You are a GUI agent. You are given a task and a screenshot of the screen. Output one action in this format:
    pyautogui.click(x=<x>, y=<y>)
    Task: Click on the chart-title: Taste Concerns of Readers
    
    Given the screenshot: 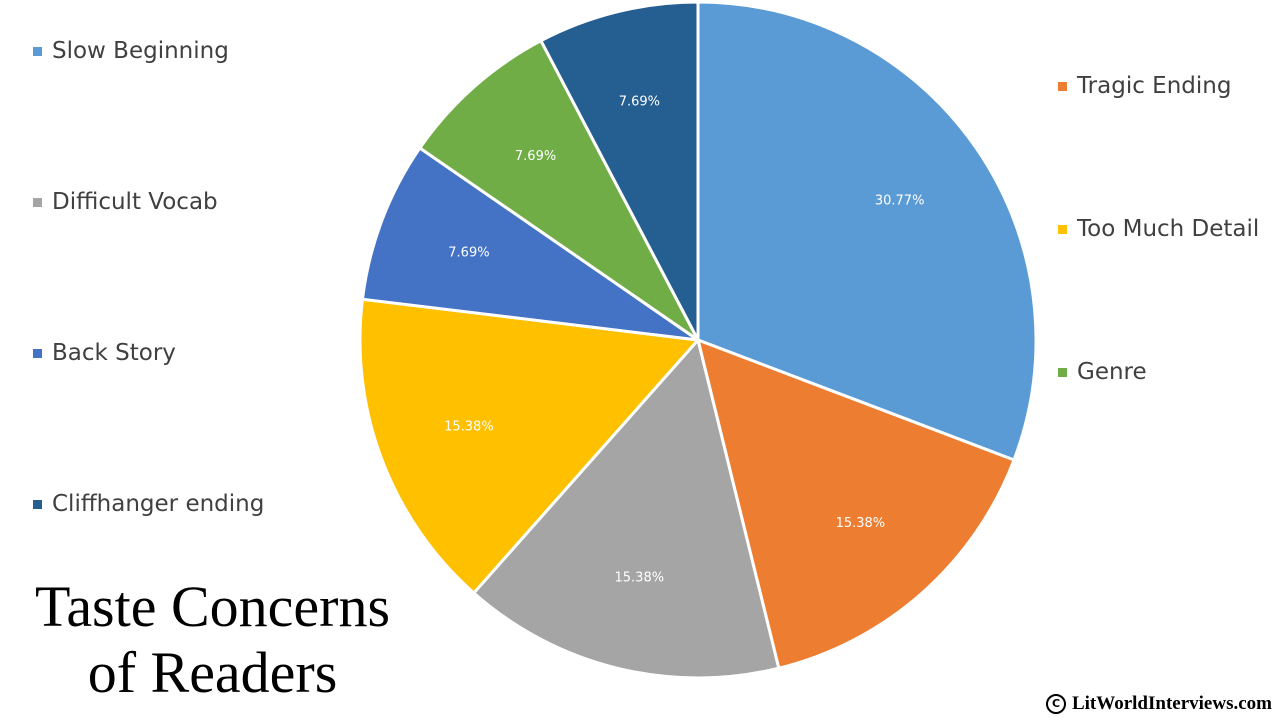 What is the action you would take?
    pyautogui.click(x=212, y=640)
    